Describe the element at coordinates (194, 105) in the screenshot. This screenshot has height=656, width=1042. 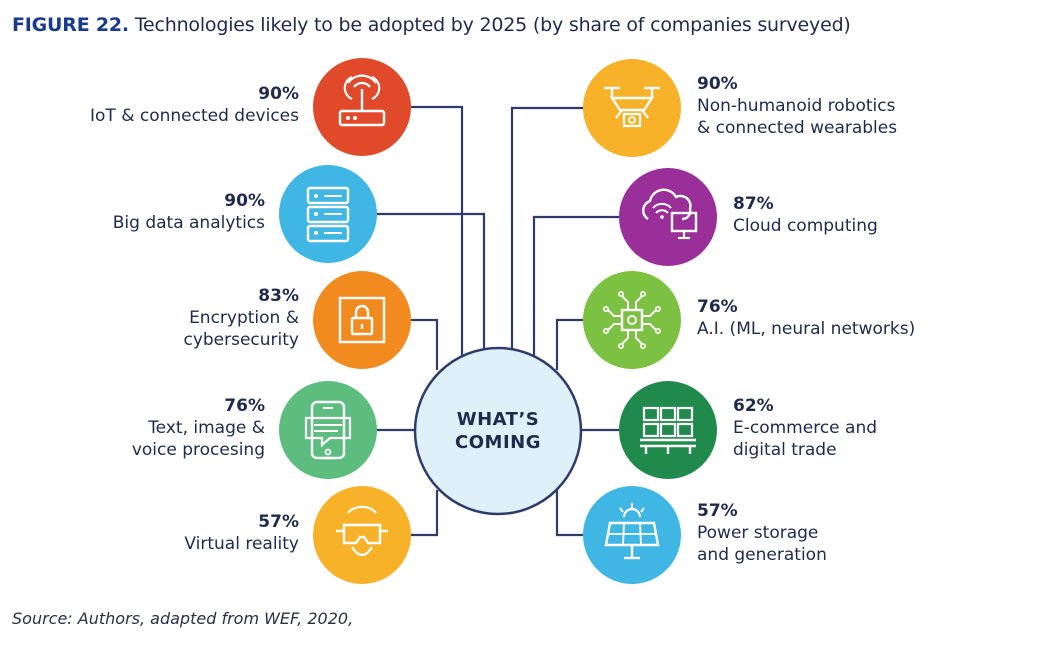
I see `label-left-1: 90% IoT & connected devices` at that location.